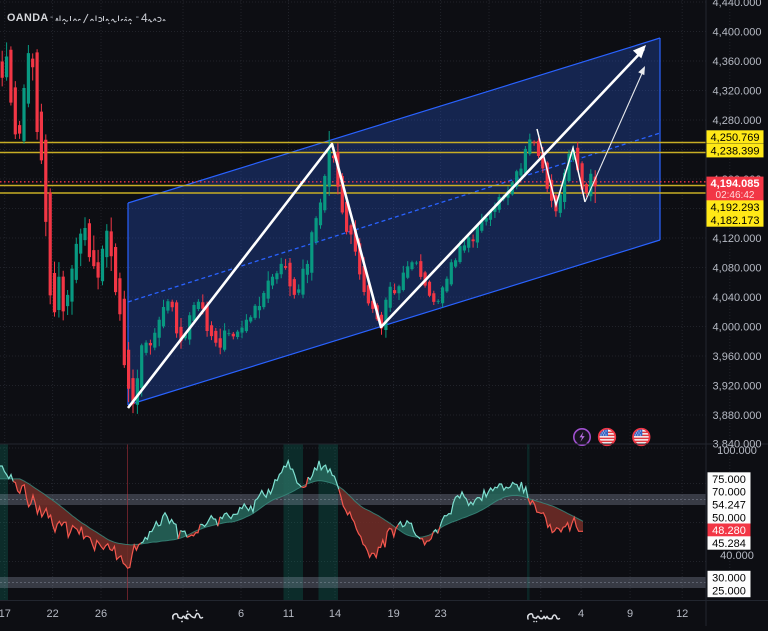 The image size is (768, 631). What do you see at coordinates (729, 578) in the screenshot?
I see `svg-text: 30.000` at bounding box center [729, 578].